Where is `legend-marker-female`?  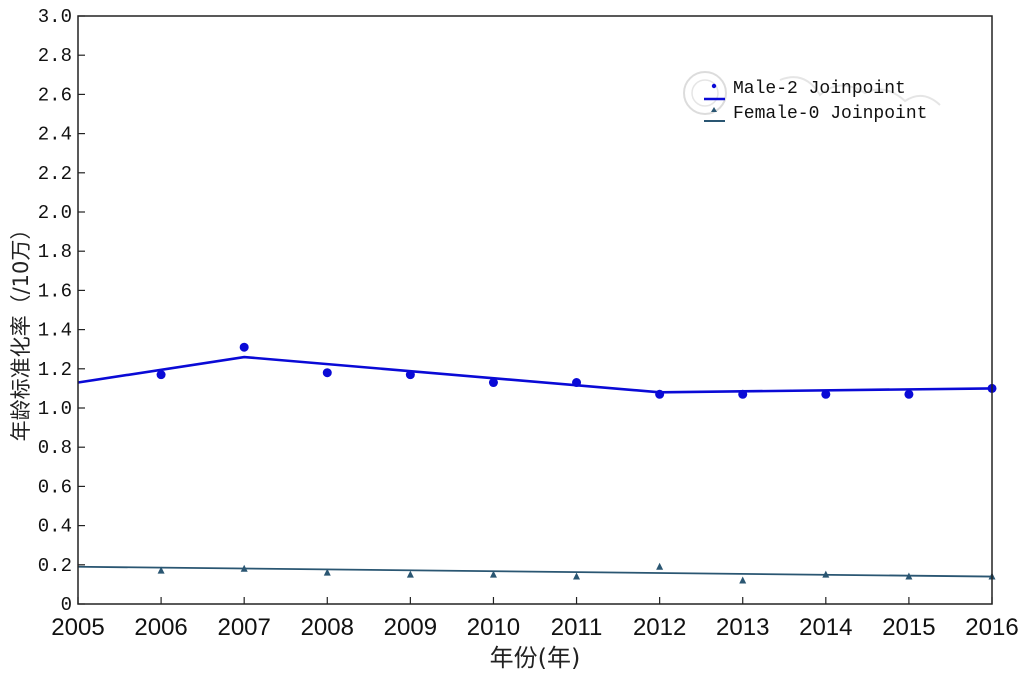
legend-marker-female is located at coordinates (714, 109).